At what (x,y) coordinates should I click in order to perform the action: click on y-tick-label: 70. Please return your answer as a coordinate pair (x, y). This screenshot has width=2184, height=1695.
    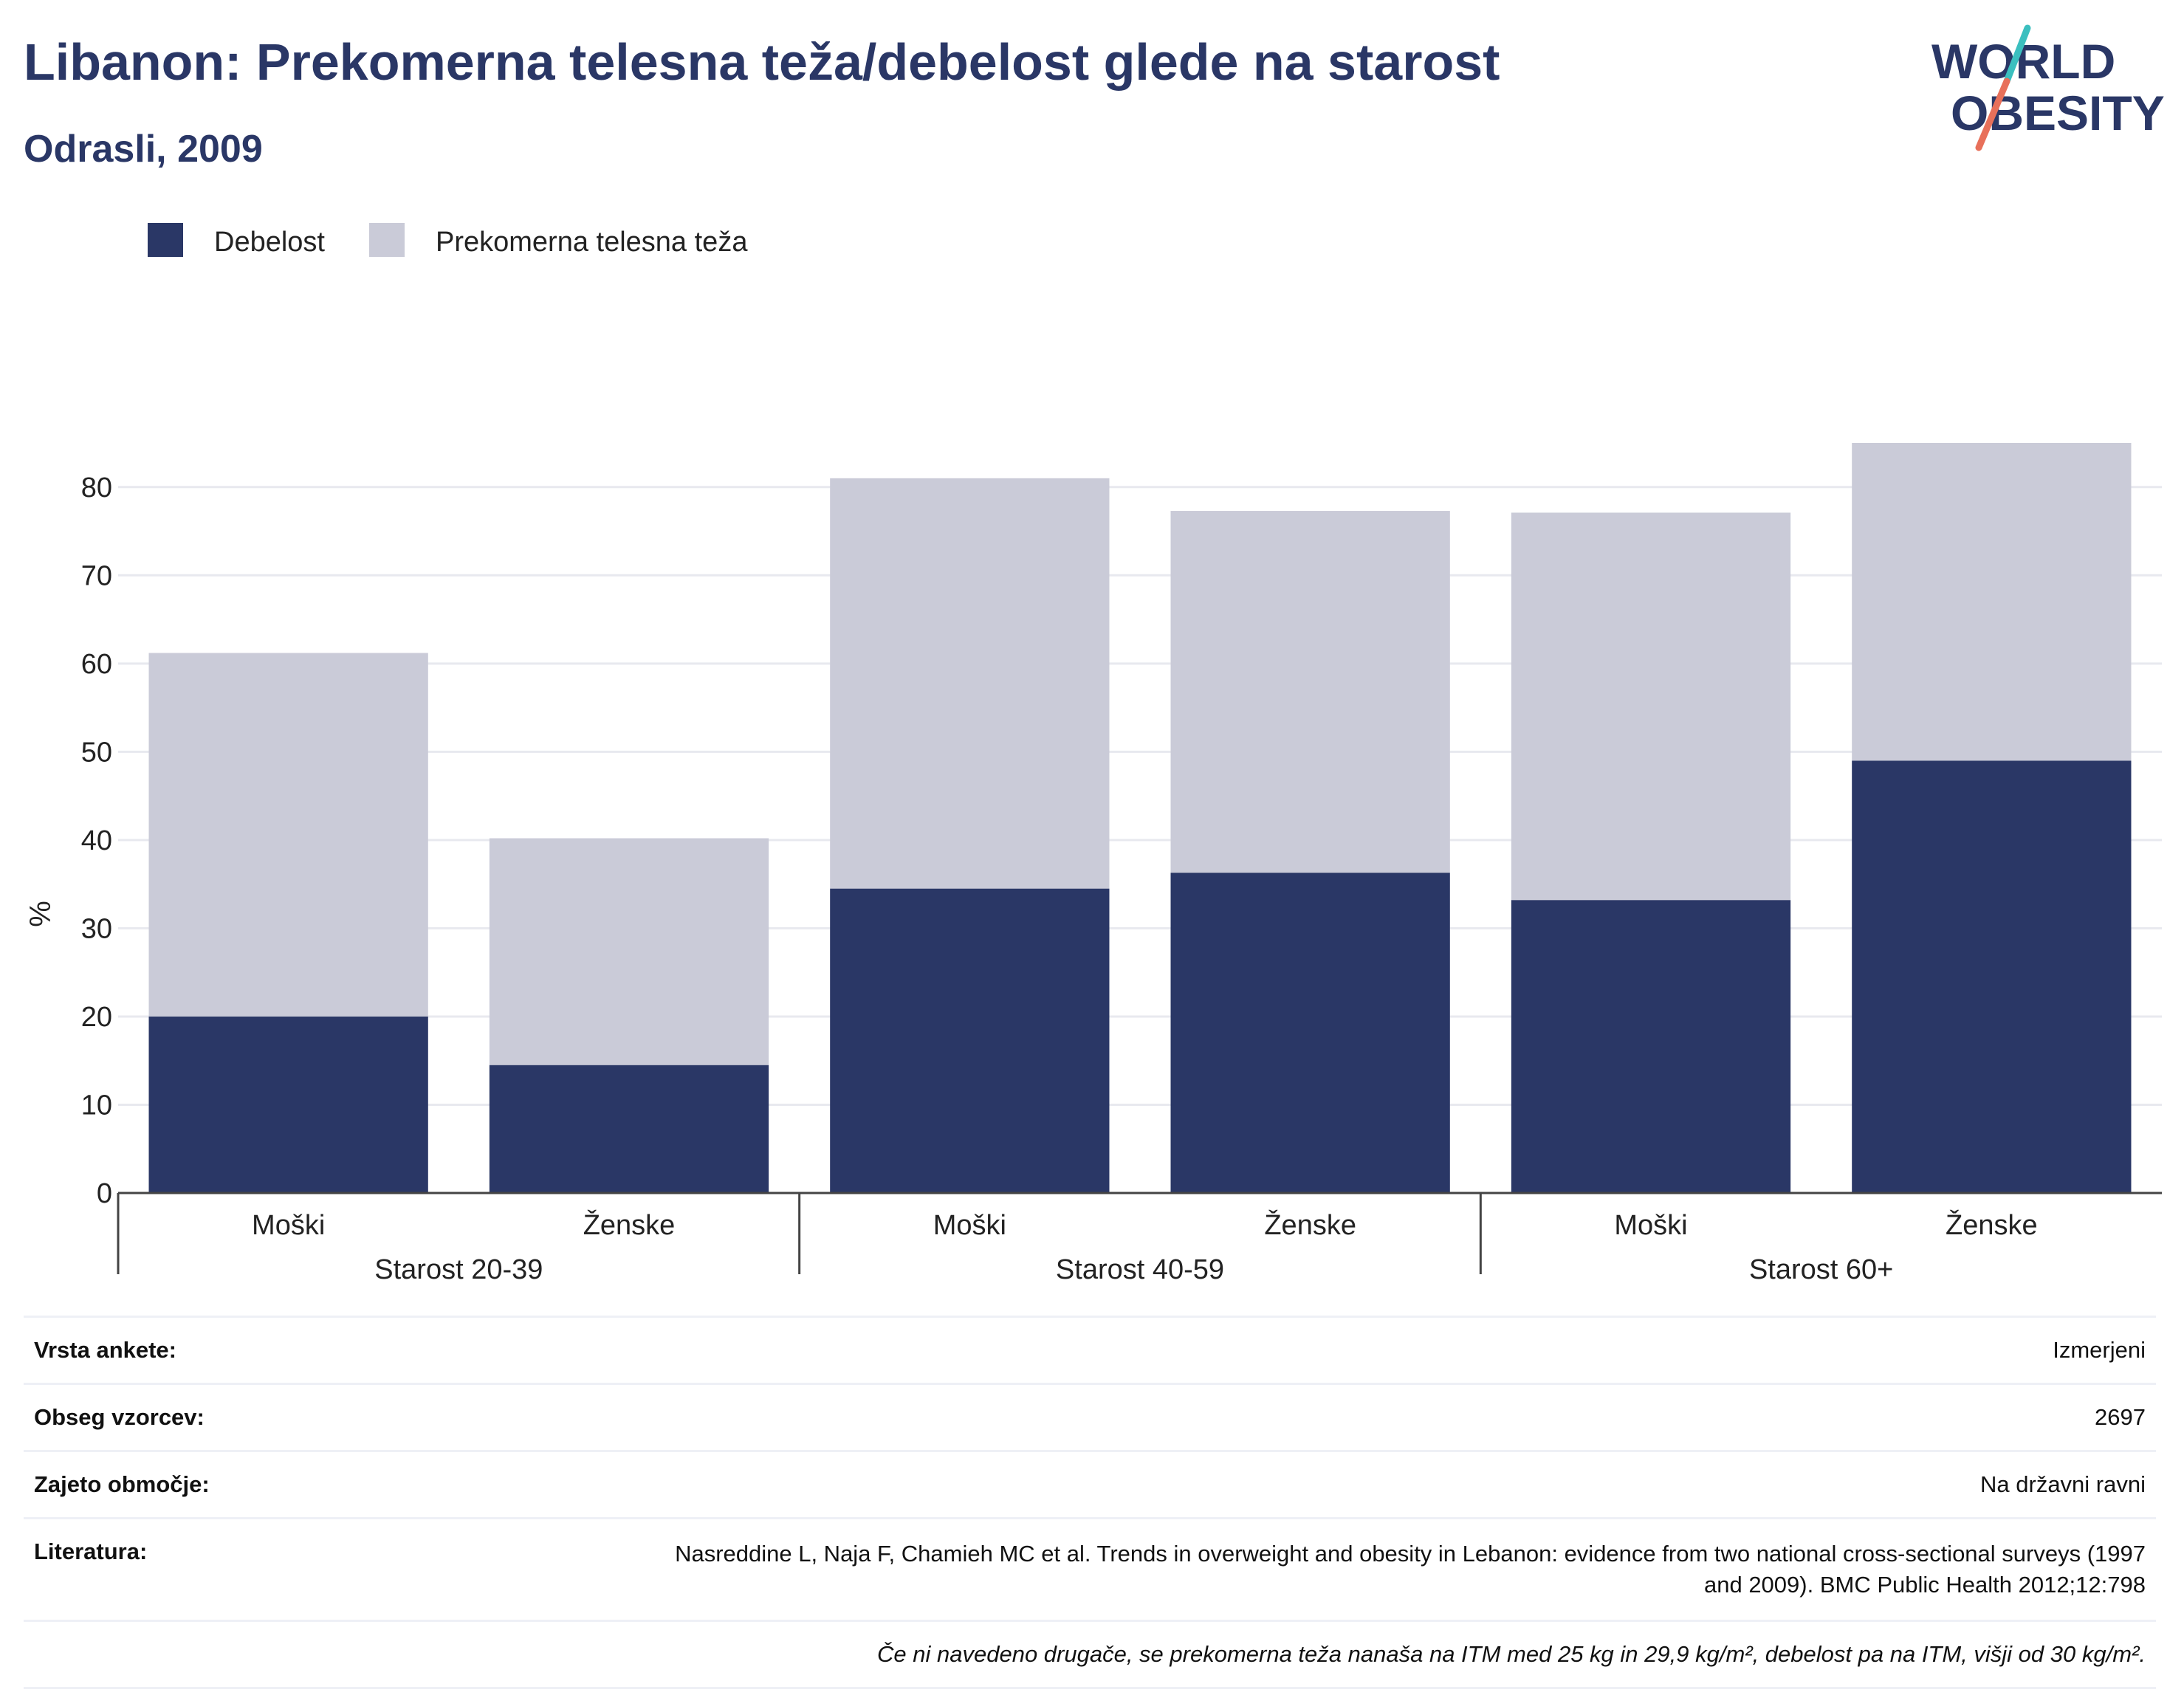
    Looking at the image, I should click on (96, 575).